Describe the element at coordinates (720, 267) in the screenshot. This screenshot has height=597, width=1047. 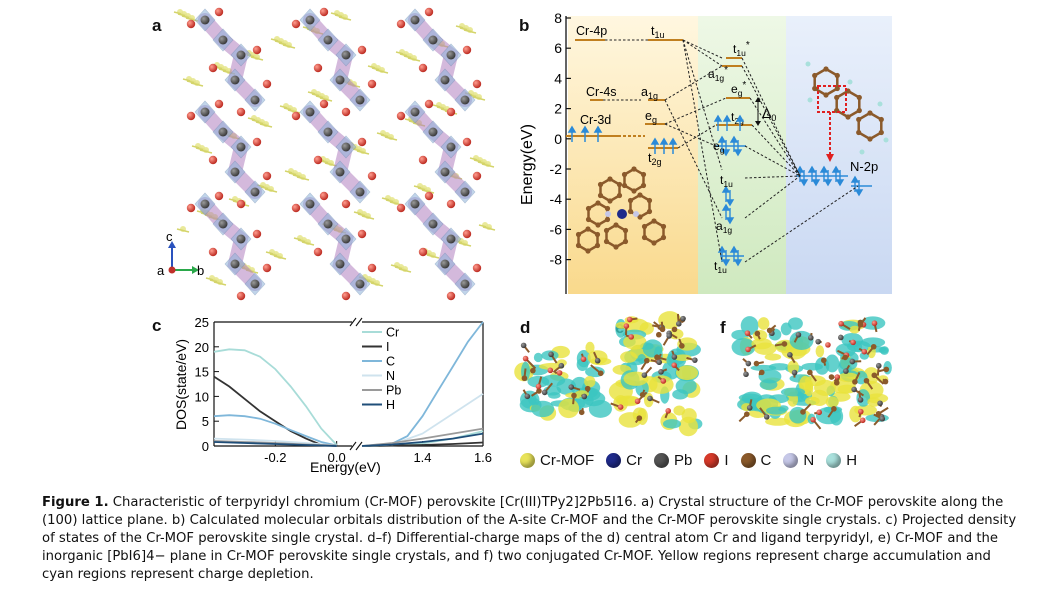
I see `level-t1u-low: t1u` at that location.